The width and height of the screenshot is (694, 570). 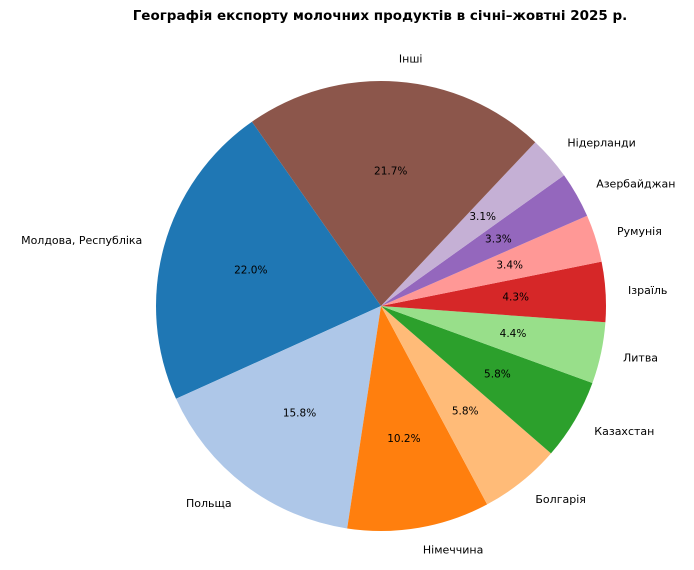 What do you see at coordinates (601, 143) in the screenshot?
I see `slice-label-нідерланди: Нідерланди` at bounding box center [601, 143].